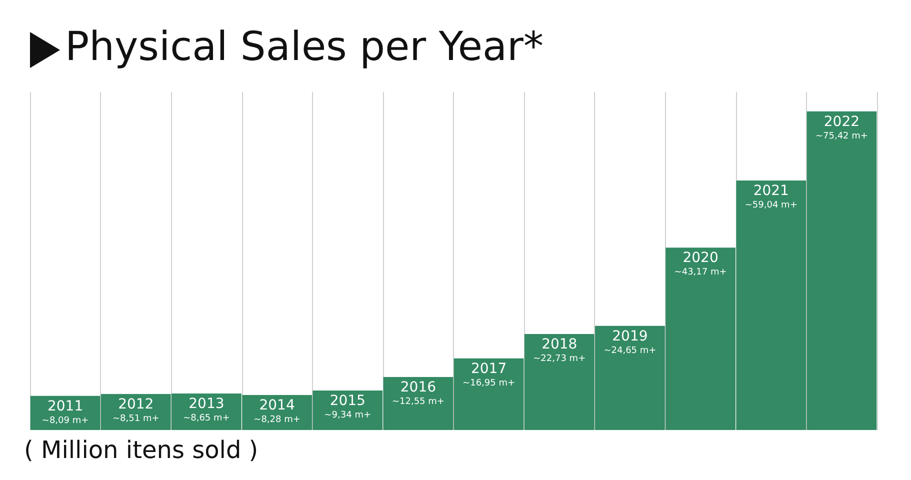 Image resolution: width=911 pixels, height=480 pixels. Describe the element at coordinates (304, 47) in the screenshot. I see `chart-title: Physical Sales per Year*` at that location.